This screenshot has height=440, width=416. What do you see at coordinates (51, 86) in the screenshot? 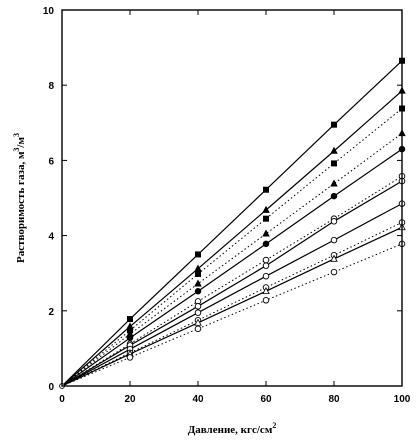
I see `y-tick-label: 8` at bounding box center [51, 86].